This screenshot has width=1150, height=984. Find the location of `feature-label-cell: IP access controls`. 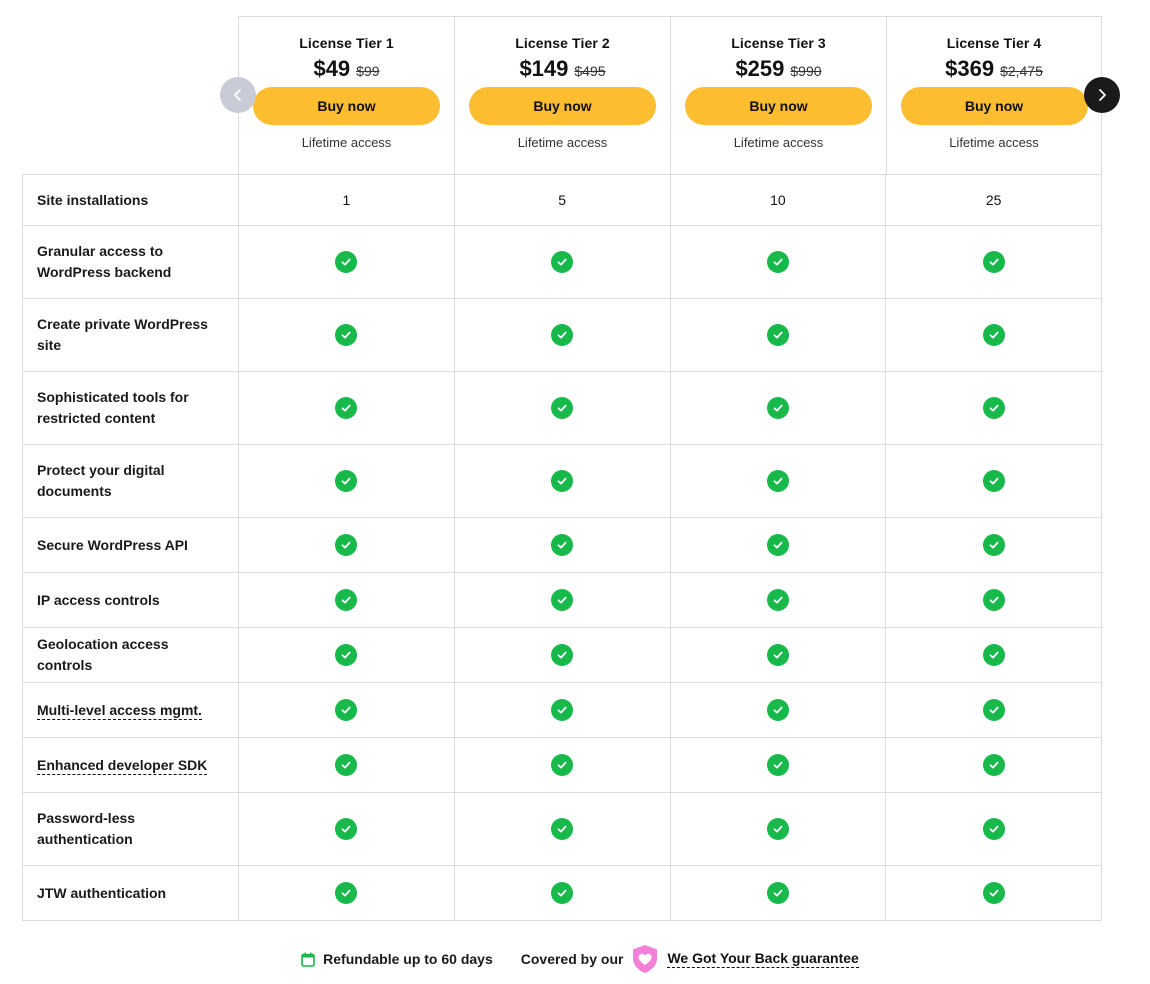

feature-label-cell: IP access controls is located at coordinates (130, 600).